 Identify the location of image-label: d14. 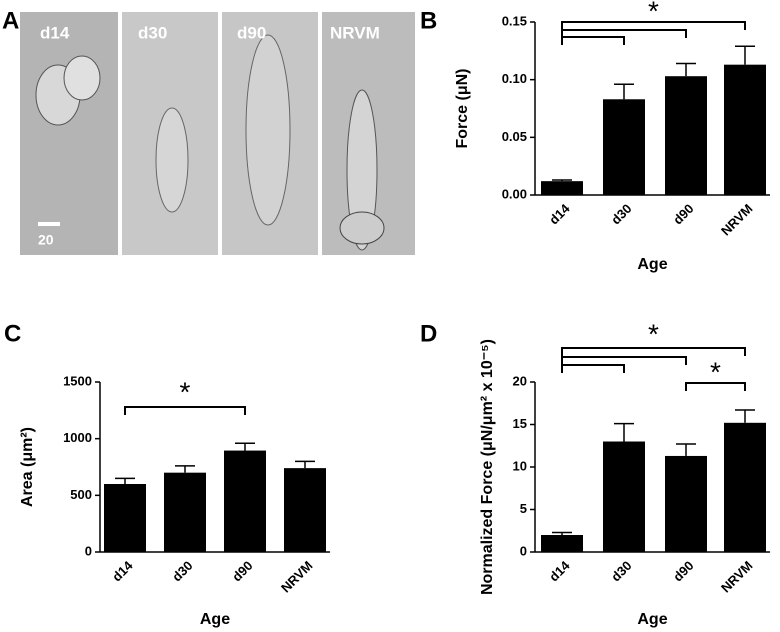
(55, 32).